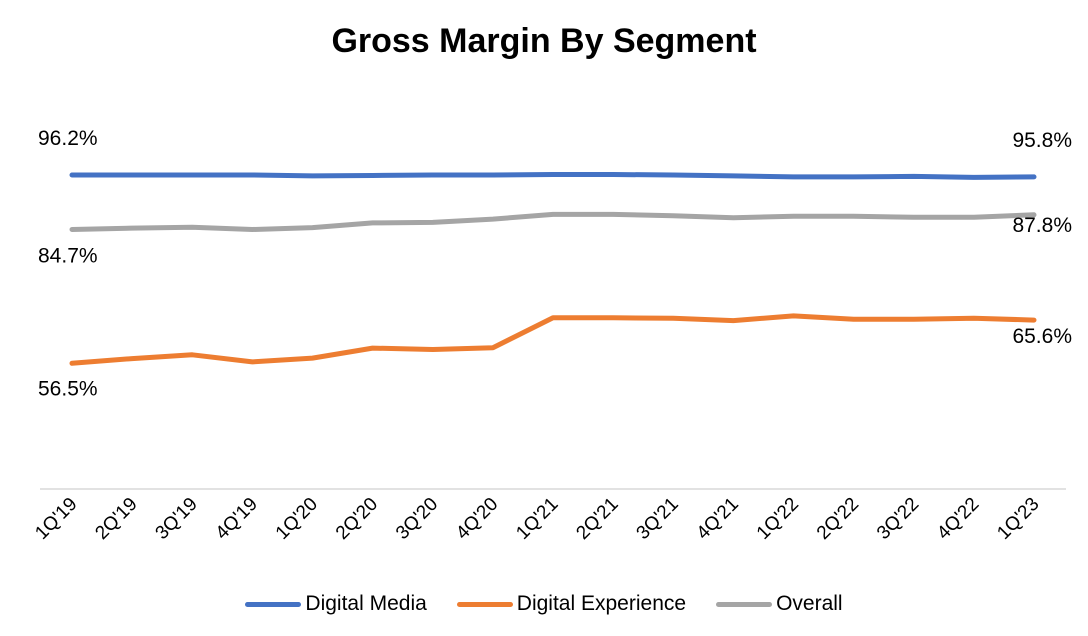 This screenshot has height=636, width=1088. What do you see at coordinates (477, 519) in the screenshot?
I see `x-tick-label: 4Q'20` at bounding box center [477, 519].